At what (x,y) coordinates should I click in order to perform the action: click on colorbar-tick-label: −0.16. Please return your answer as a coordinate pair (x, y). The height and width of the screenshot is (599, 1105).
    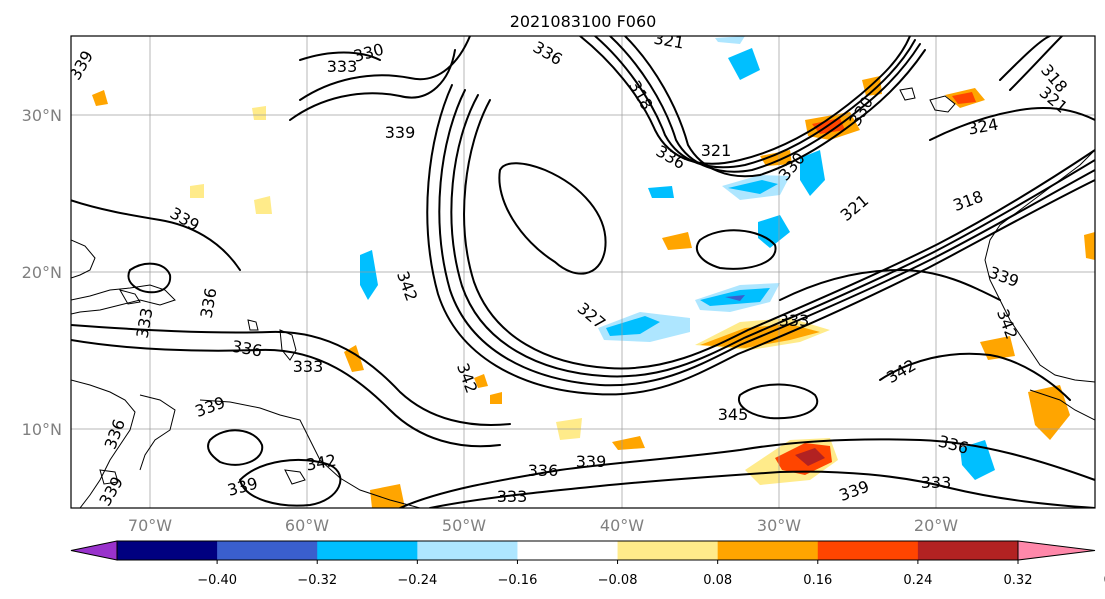
    Looking at the image, I should click on (518, 580).